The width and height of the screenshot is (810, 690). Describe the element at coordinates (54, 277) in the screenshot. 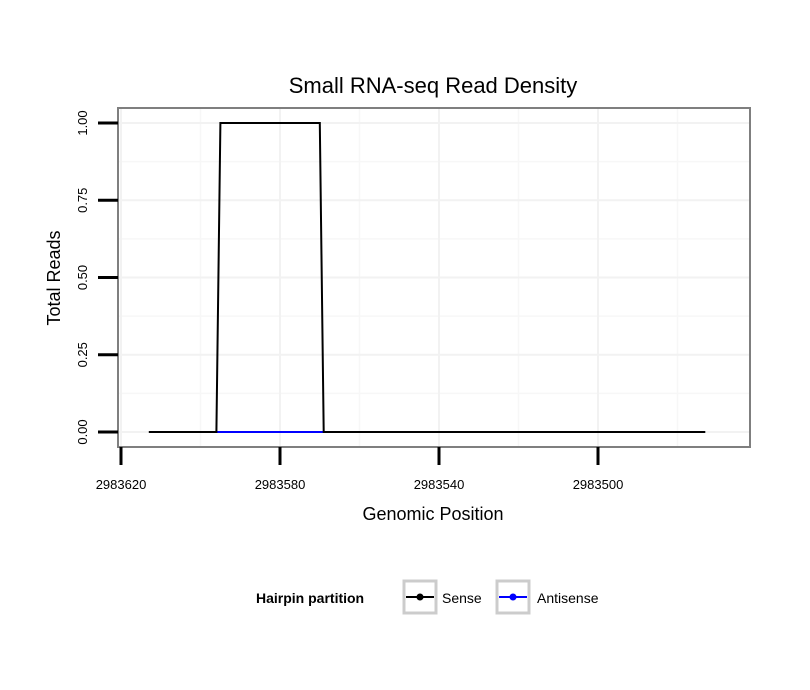

I see `y-axis-title: Total Reads` at that location.